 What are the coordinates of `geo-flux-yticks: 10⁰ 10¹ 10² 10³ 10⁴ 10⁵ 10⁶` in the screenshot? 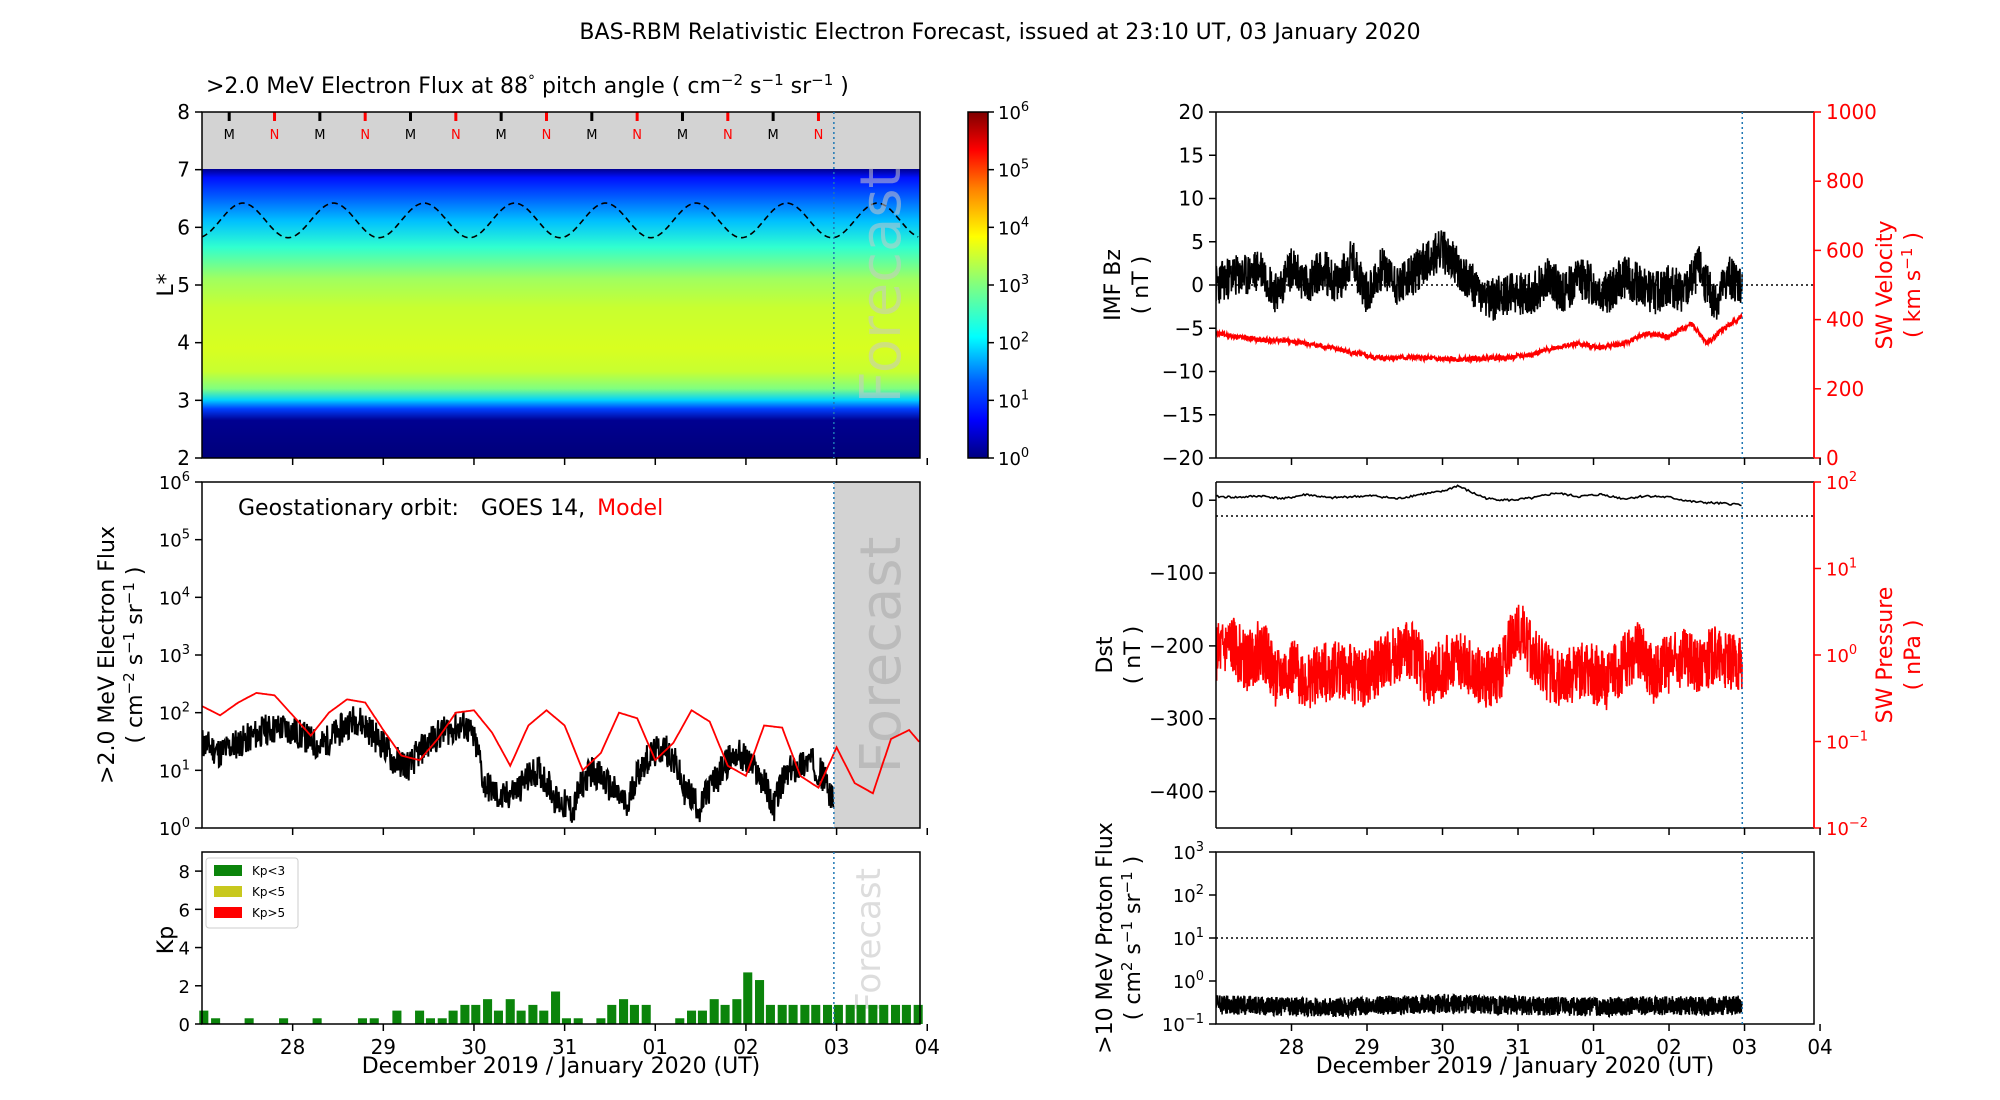 It's located at (180, 655).